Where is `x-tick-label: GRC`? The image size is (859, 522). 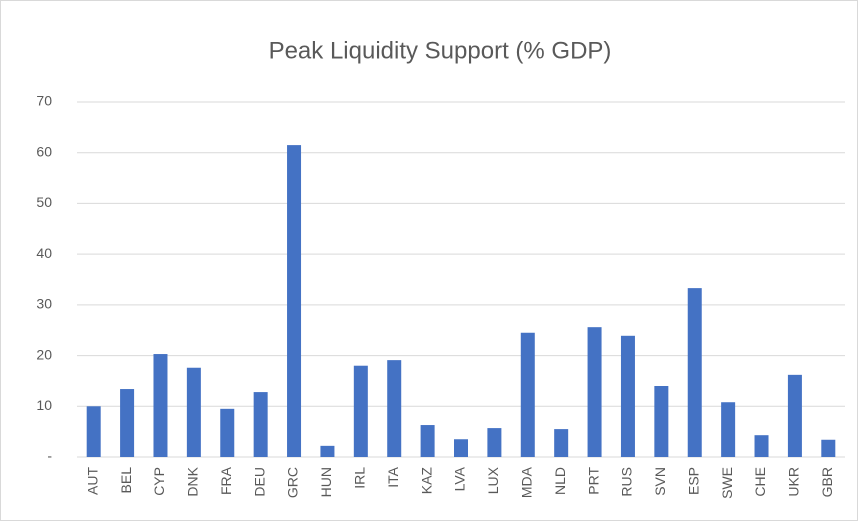 x-tick-label: GRC is located at coordinates (293, 482).